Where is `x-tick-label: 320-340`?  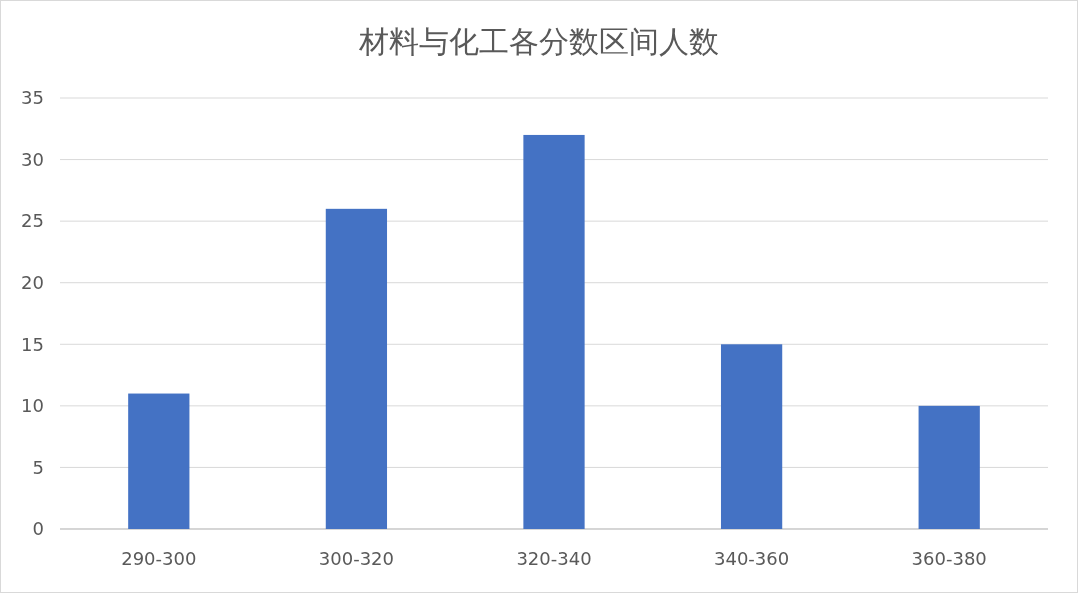
x-tick-label: 320-340 is located at coordinates (554, 558).